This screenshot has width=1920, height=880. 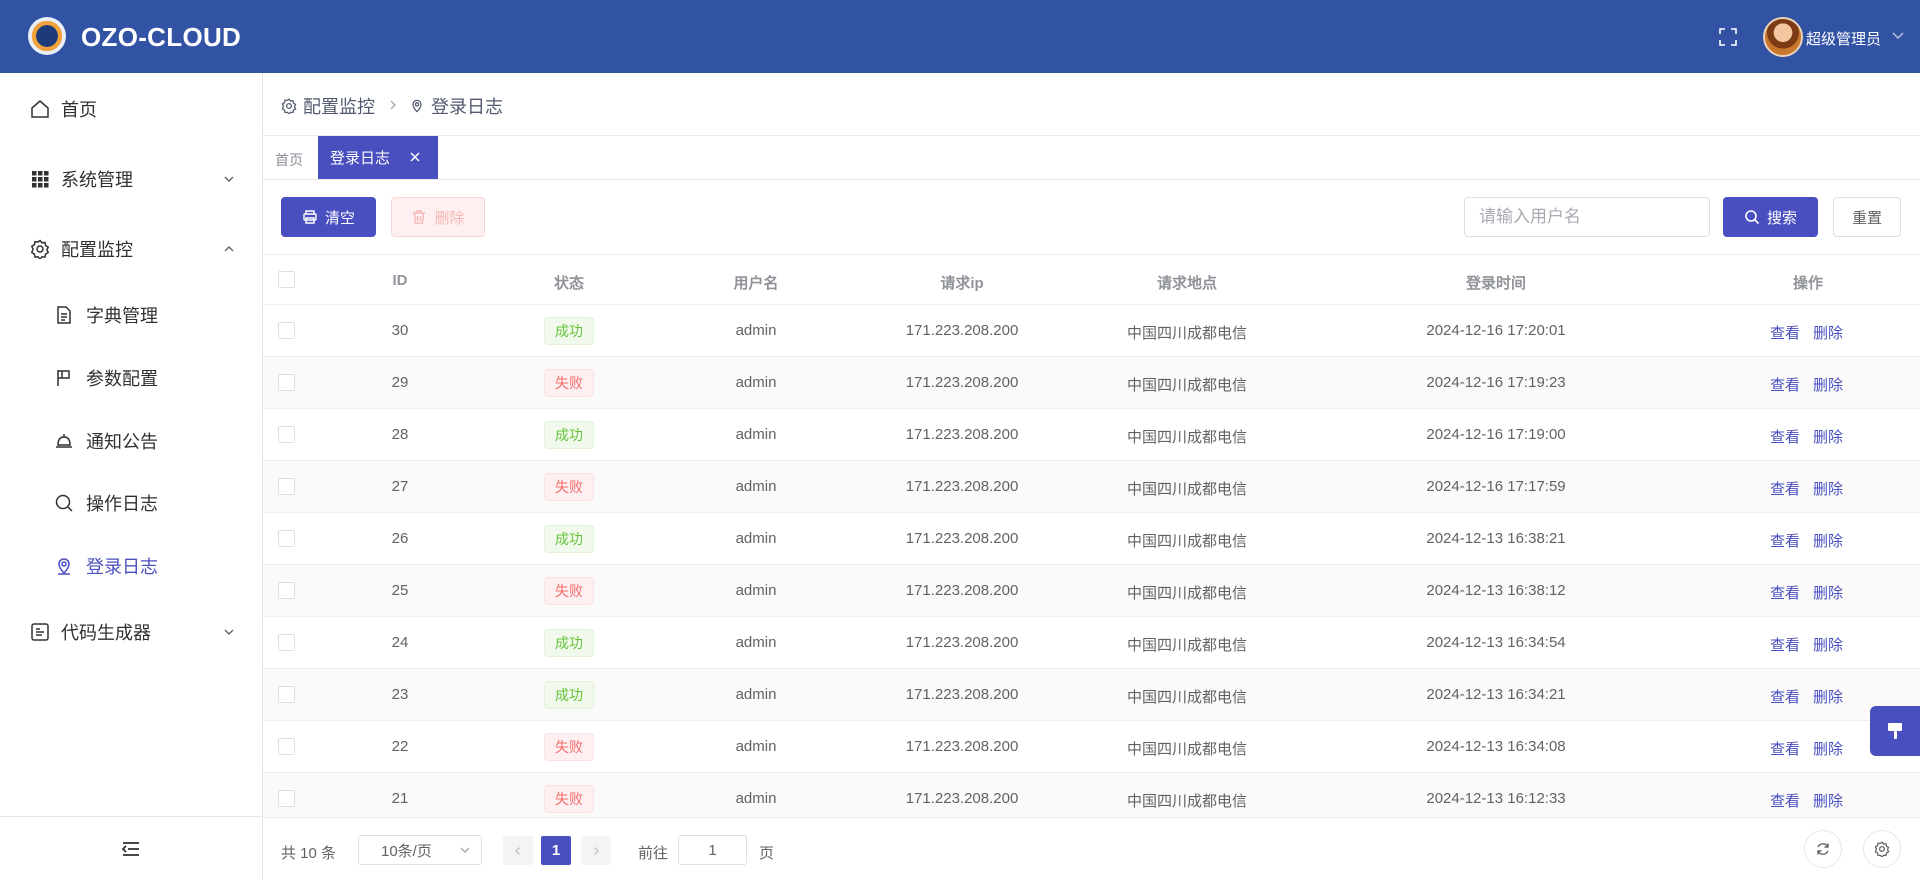 I want to click on goto-page-input, so click(x=712, y=850).